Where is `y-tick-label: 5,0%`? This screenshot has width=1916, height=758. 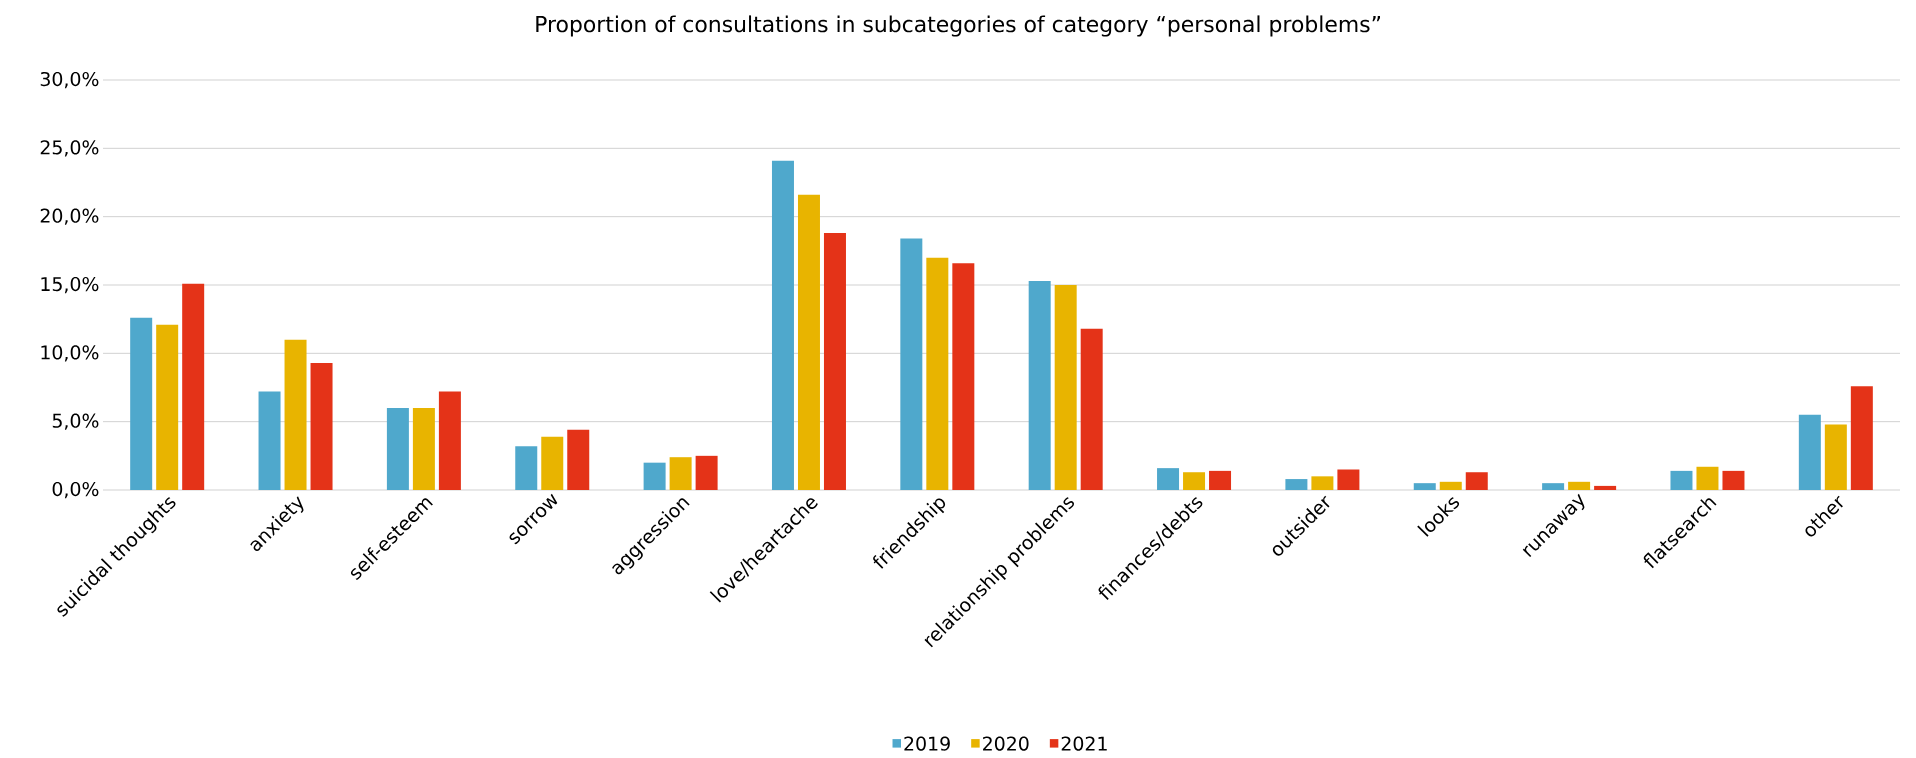 y-tick-label: 5,0% is located at coordinates (75, 421).